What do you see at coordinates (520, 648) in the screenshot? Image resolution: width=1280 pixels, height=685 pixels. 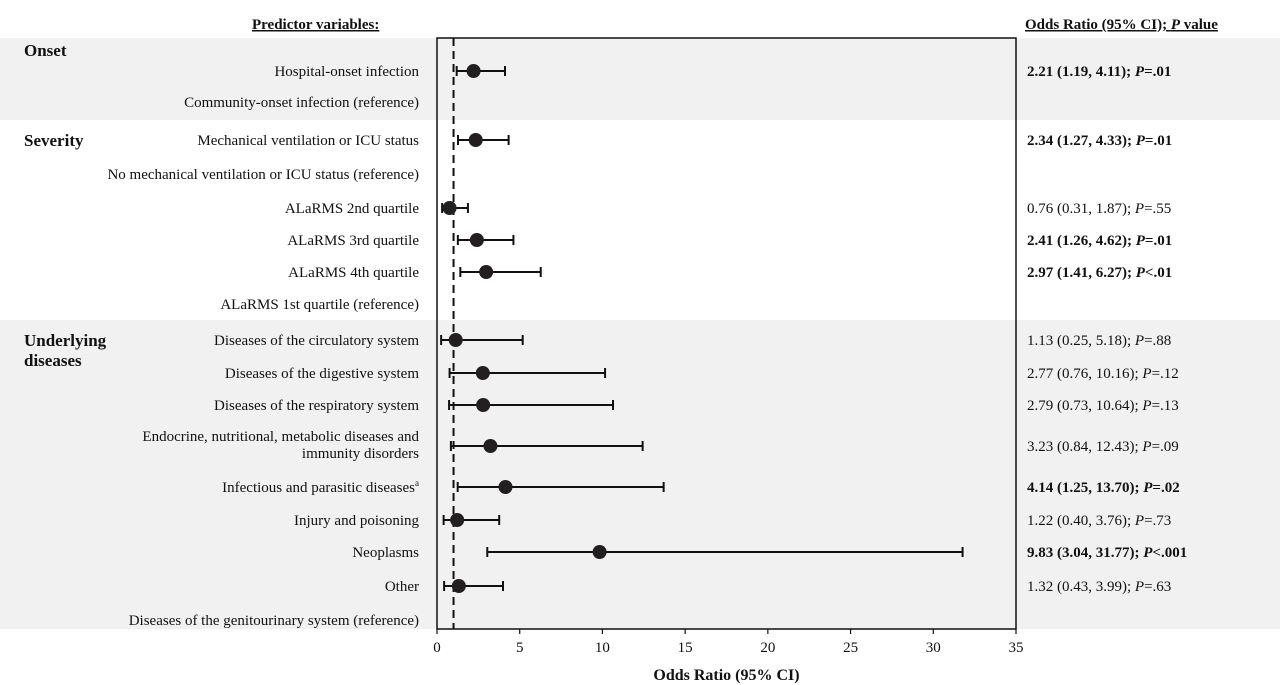 I see `x-tick-label: 5` at bounding box center [520, 648].